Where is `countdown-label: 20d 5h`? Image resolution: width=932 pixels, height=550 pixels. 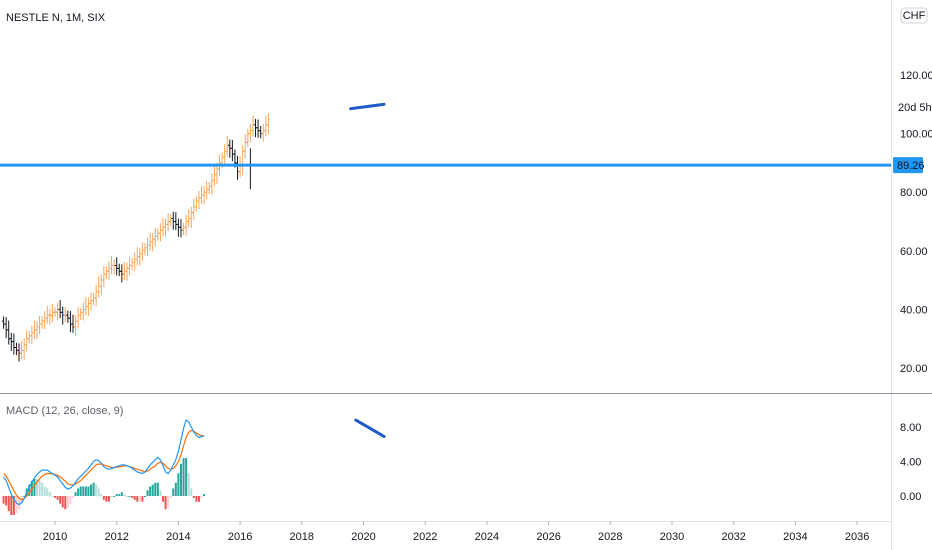 countdown-label: 20d 5h is located at coordinates (915, 108).